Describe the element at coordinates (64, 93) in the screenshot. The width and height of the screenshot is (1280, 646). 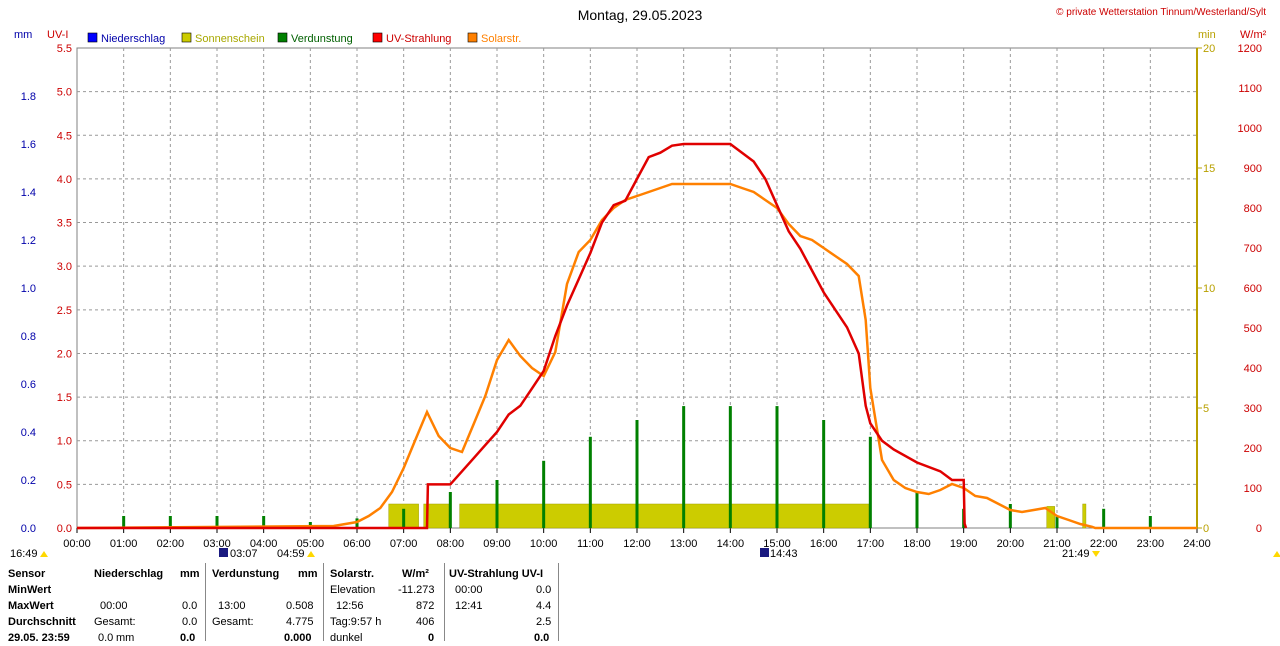
I see `y-uvi-tick-label: 5.0` at that location.